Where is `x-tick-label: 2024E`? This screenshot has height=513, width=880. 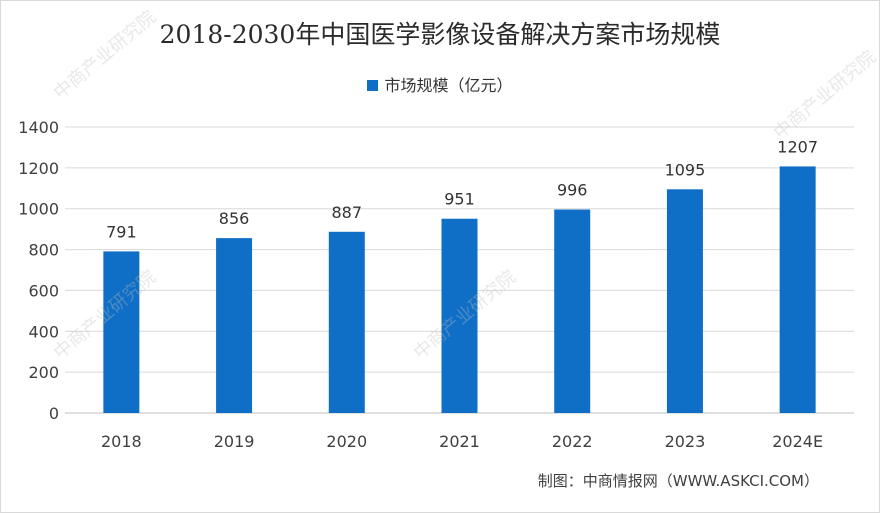
x-tick-label: 2024E is located at coordinates (797, 441).